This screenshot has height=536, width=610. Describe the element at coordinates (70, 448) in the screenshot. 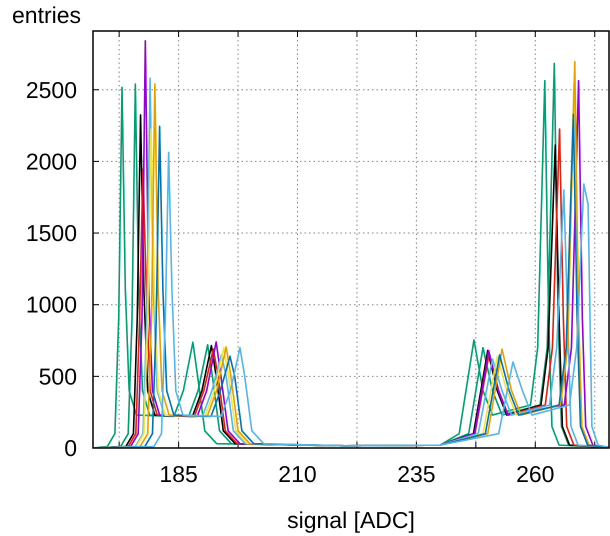

I see `y-tick-label: 0` at that location.